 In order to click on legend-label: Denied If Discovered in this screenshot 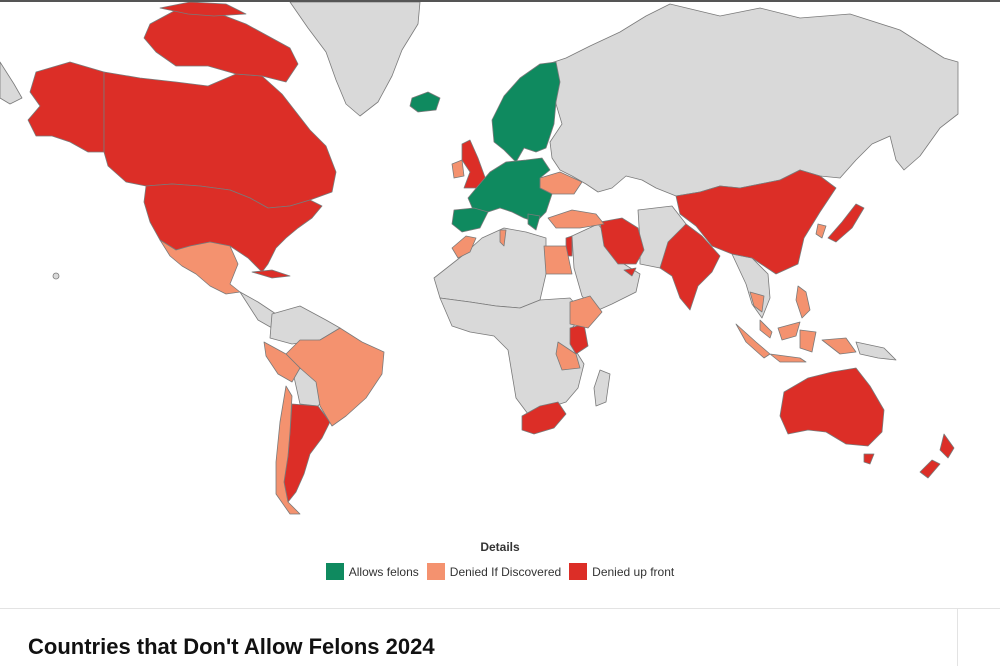, I will do `click(505, 571)`.